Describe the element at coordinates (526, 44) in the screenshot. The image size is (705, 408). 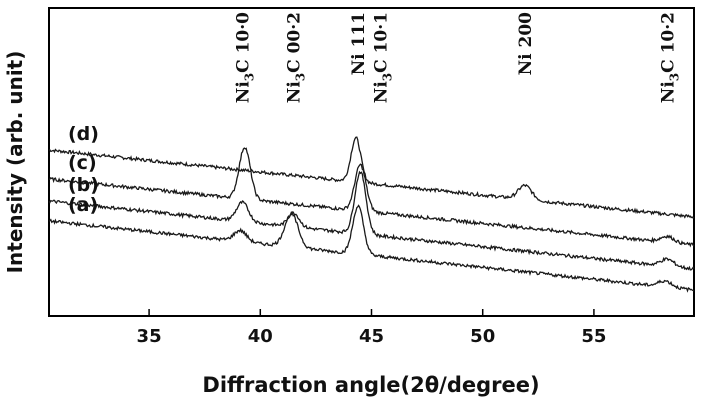
I see `peak-label: Ni 200` at that location.